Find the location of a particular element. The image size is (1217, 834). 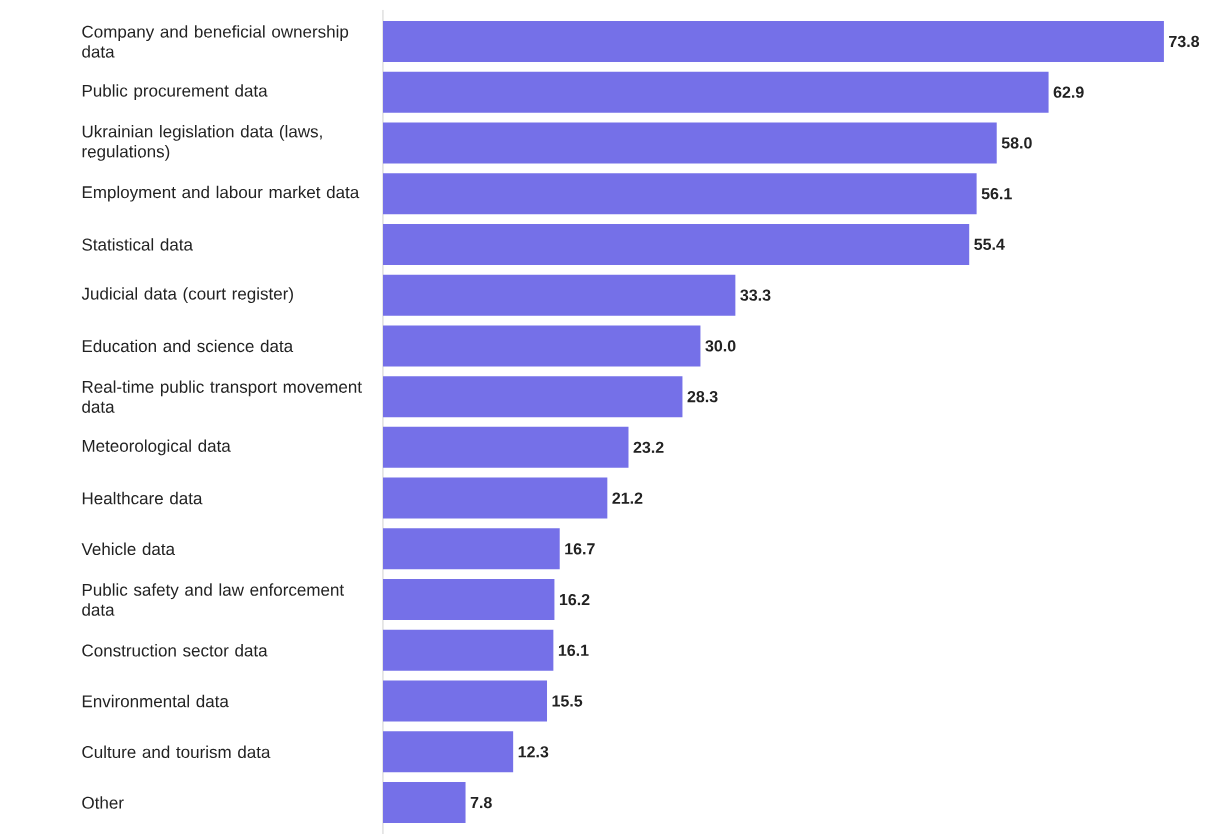

data-label: 73.8 is located at coordinates (1184, 41).